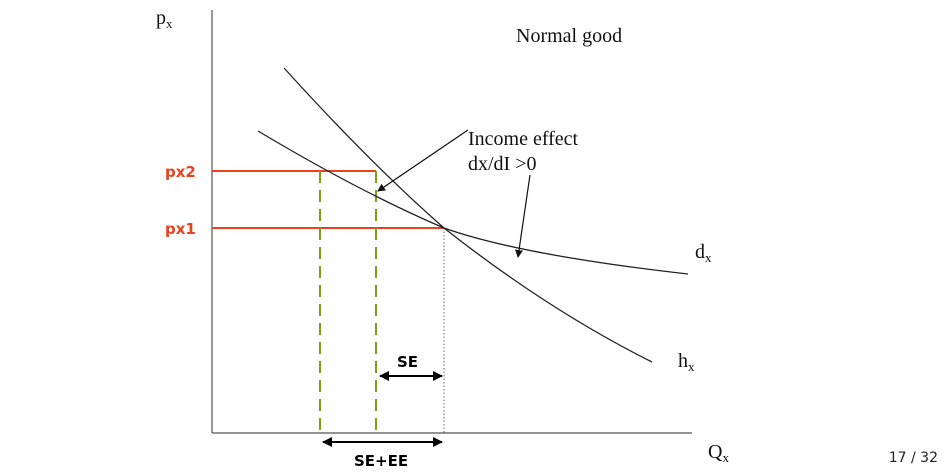  Describe the element at coordinates (423, 160) in the screenshot. I see `income-effect-arrow-left` at that location.